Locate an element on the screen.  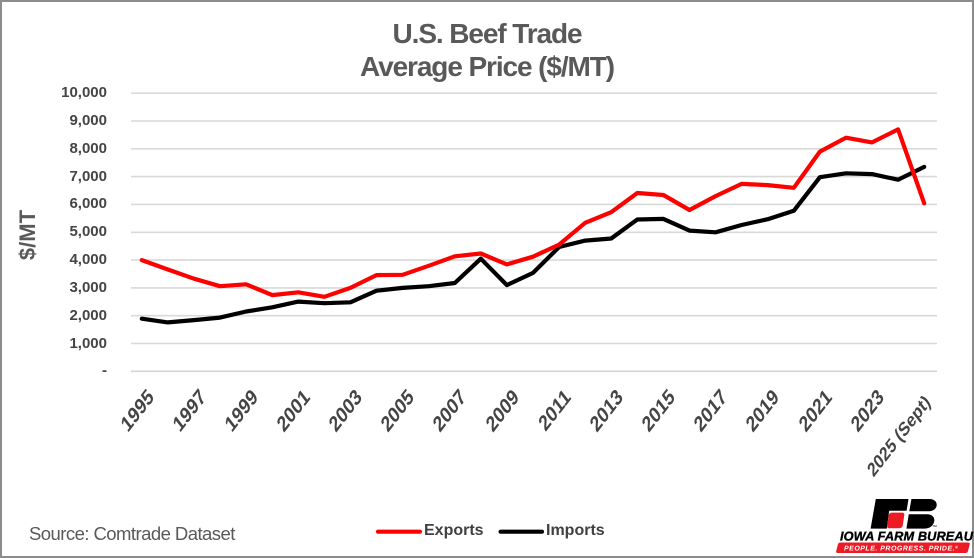
svg-text: PEOPLE. PROGRESS. PRIDE.® is located at coordinates (901, 549).